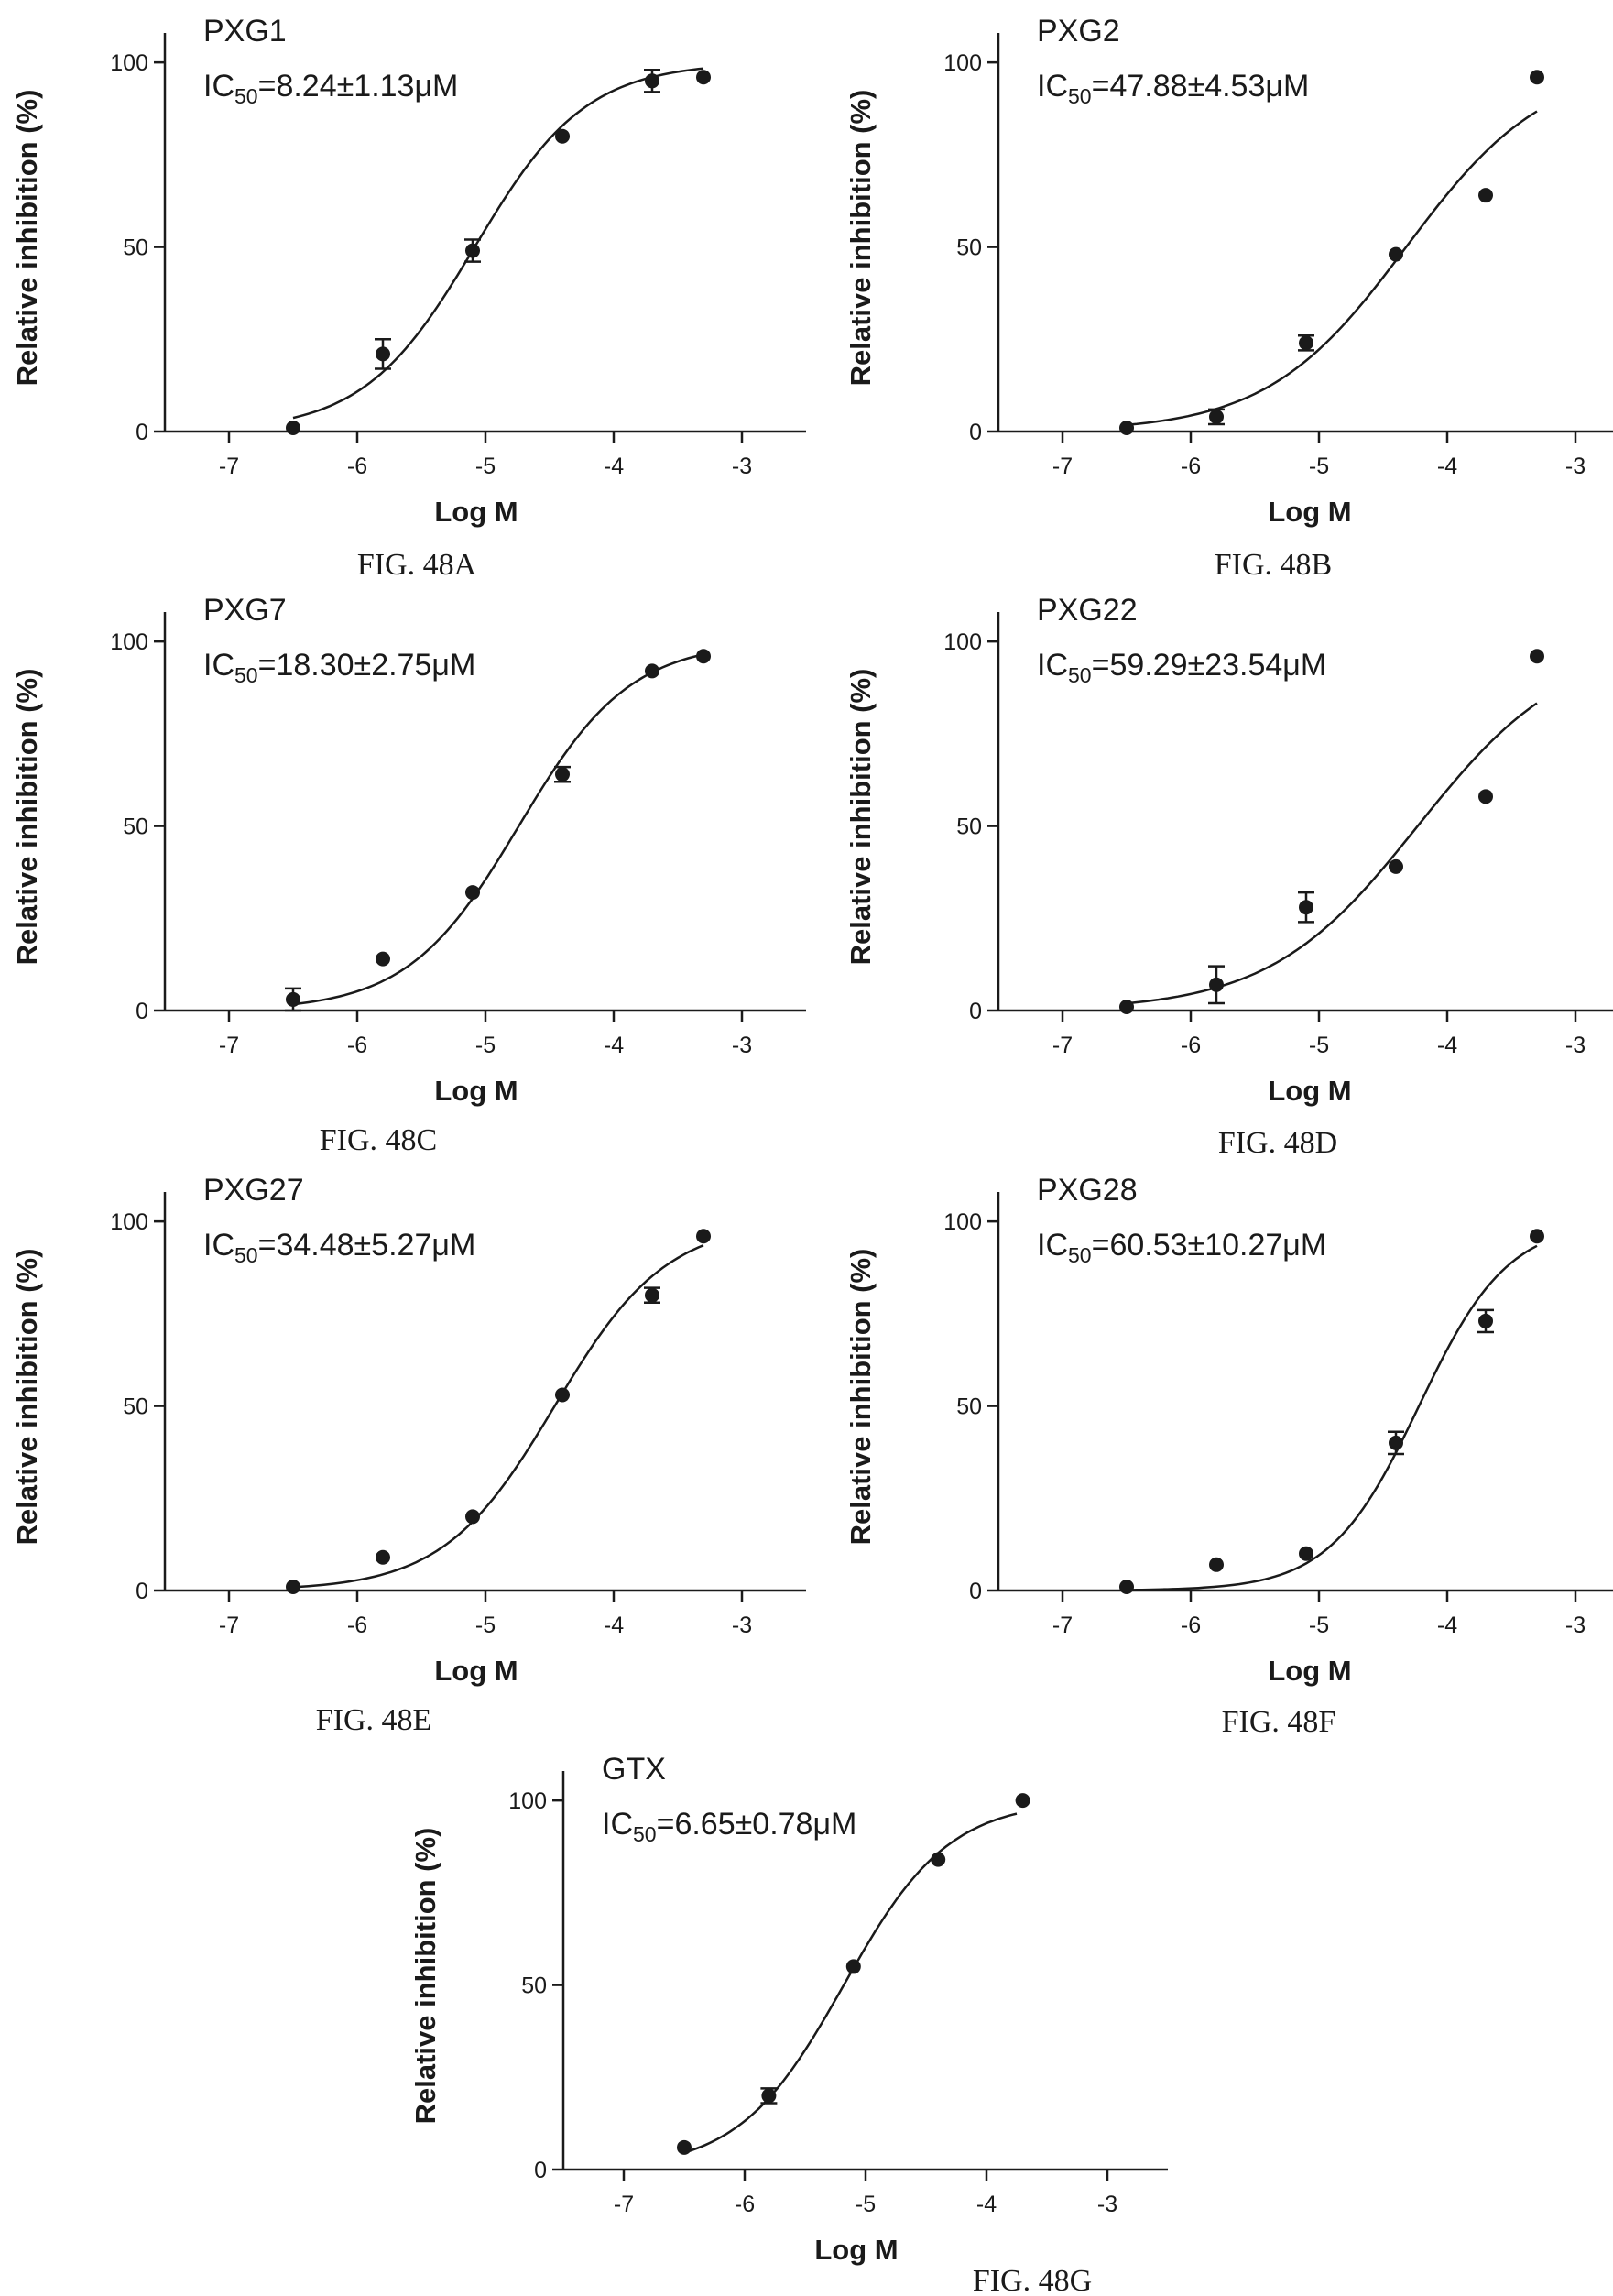  Describe the element at coordinates (757, 1825) in the screenshot. I see `ic50-value: =6.65±0.78μM` at that location.